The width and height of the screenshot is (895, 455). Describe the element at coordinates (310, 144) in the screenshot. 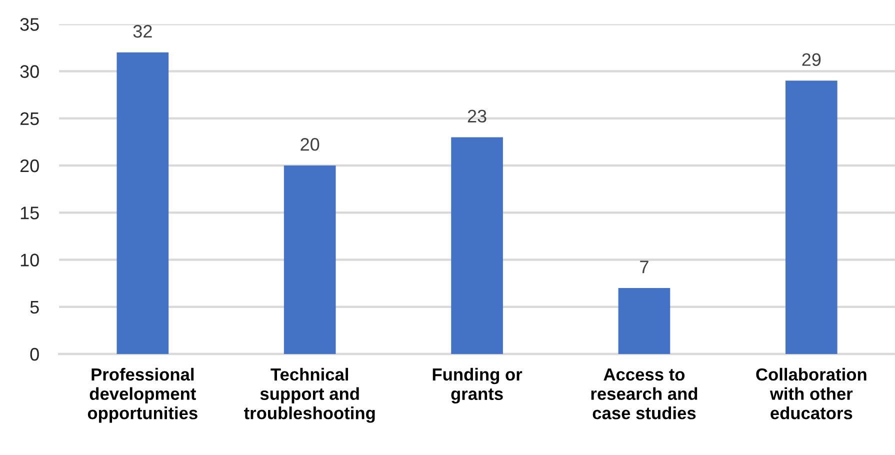

I see `data-label: 20` at that location.